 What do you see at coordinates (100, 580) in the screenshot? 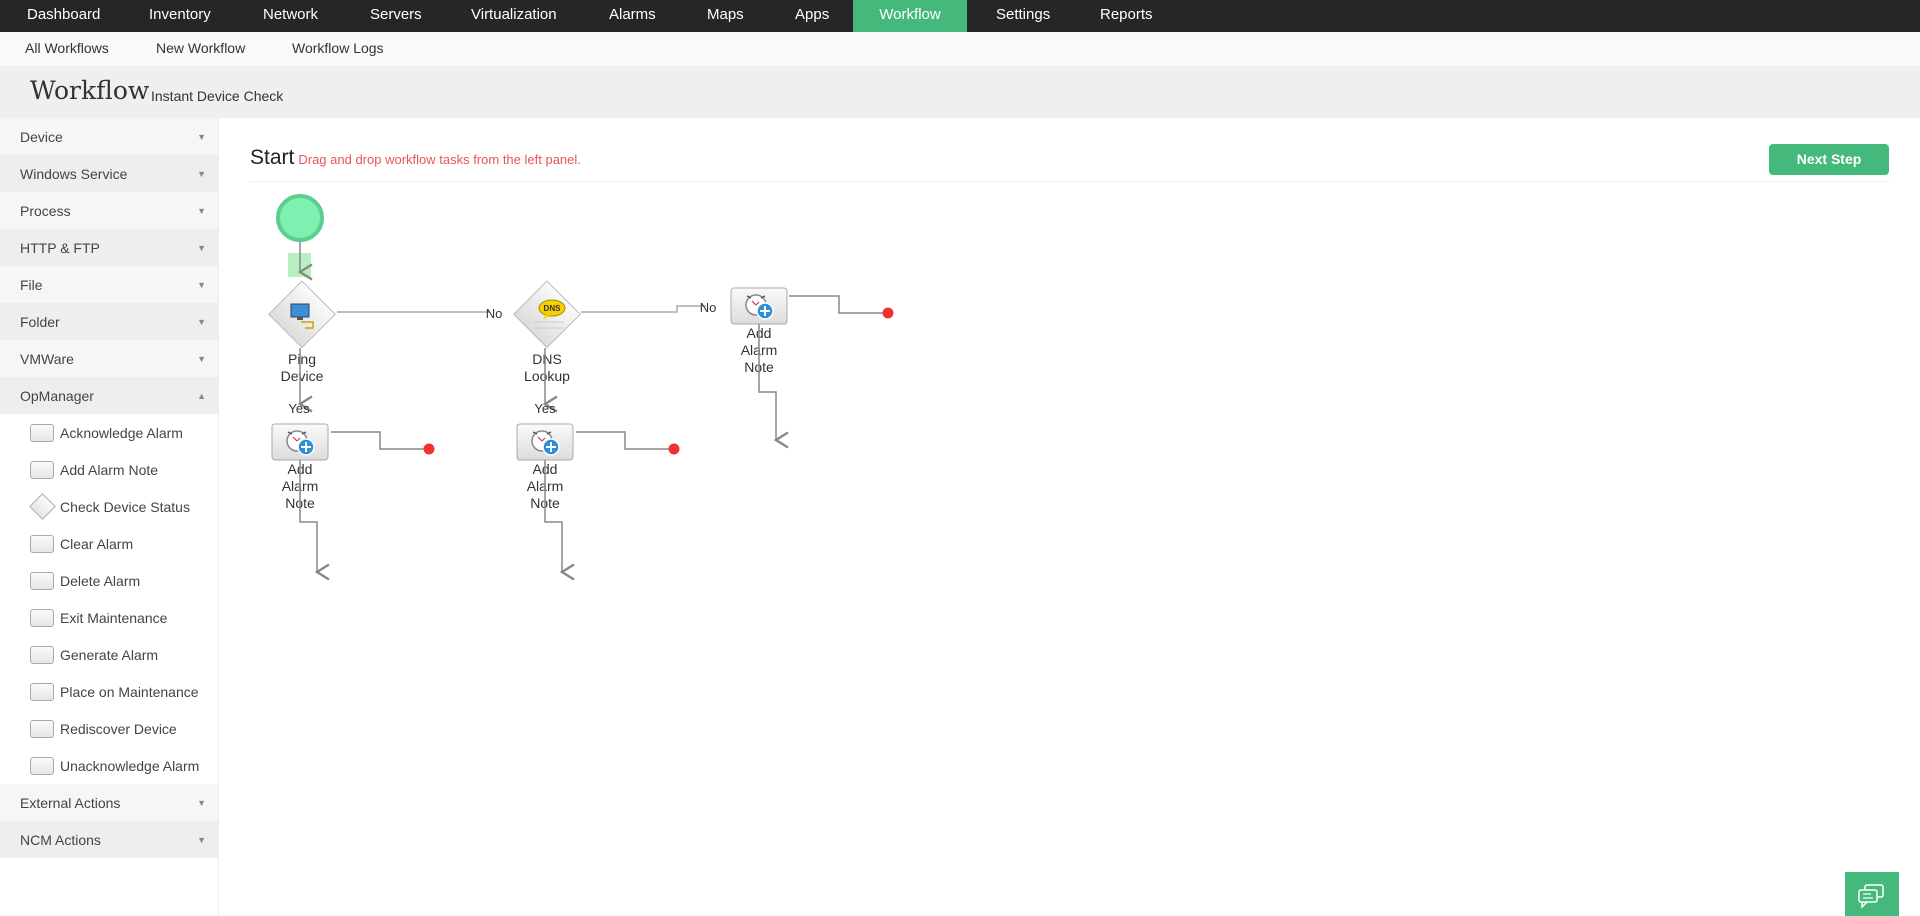
I see `task-label: Delete Alarm` at bounding box center [100, 580].